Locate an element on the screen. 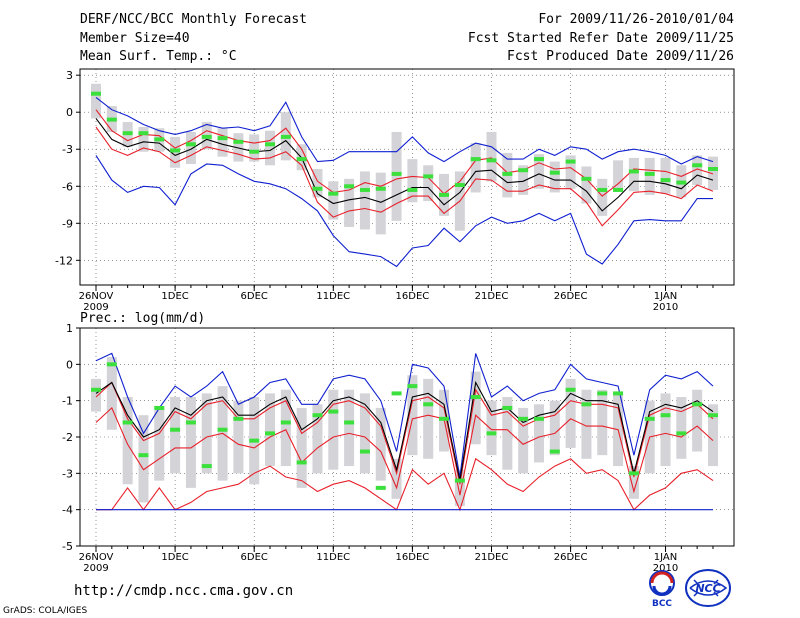 Image resolution: width=800 pixels, height=618 pixels. x-tick-label: 1JAN is located at coordinates (665, 557).